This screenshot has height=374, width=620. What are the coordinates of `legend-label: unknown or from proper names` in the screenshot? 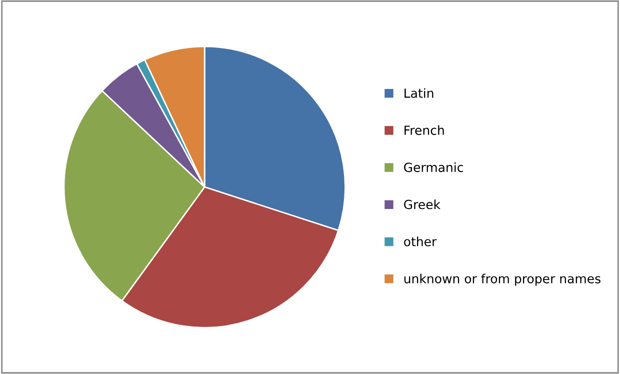 It's located at (502, 280).